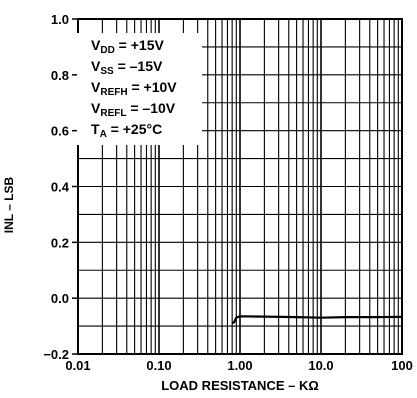  Describe the element at coordinates (127, 130) in the screenshot. I see `annotation-ta: TA = +25°C` at that location.